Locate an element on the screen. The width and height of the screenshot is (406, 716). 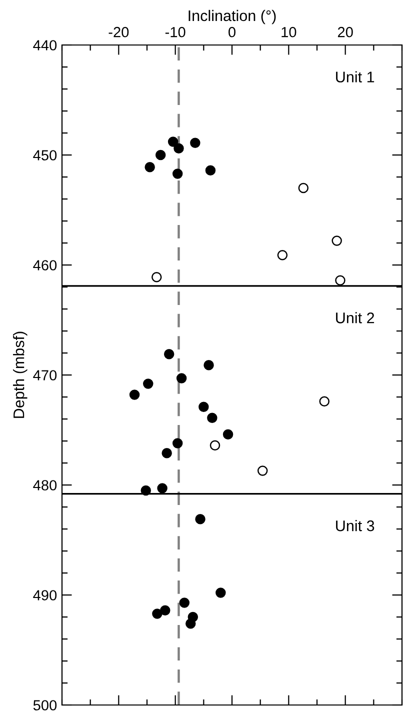
y-tick-label: 470 is located at coordinates (45, 375).